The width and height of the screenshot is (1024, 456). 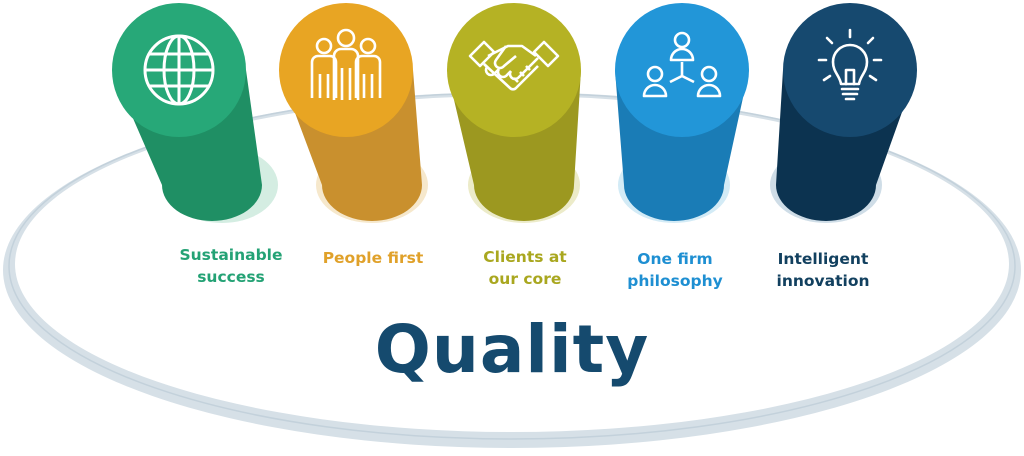 I want to click on pillar-label-sustainable-success: Sustainable success, so click(x=231, y=266).